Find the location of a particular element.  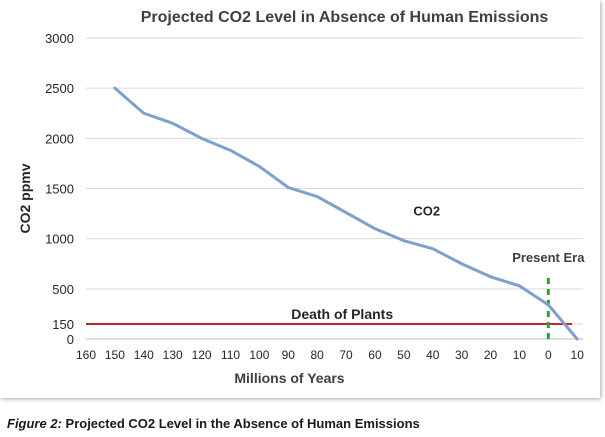

y-tick-label: 2500 is located at coordinates (59, 88).